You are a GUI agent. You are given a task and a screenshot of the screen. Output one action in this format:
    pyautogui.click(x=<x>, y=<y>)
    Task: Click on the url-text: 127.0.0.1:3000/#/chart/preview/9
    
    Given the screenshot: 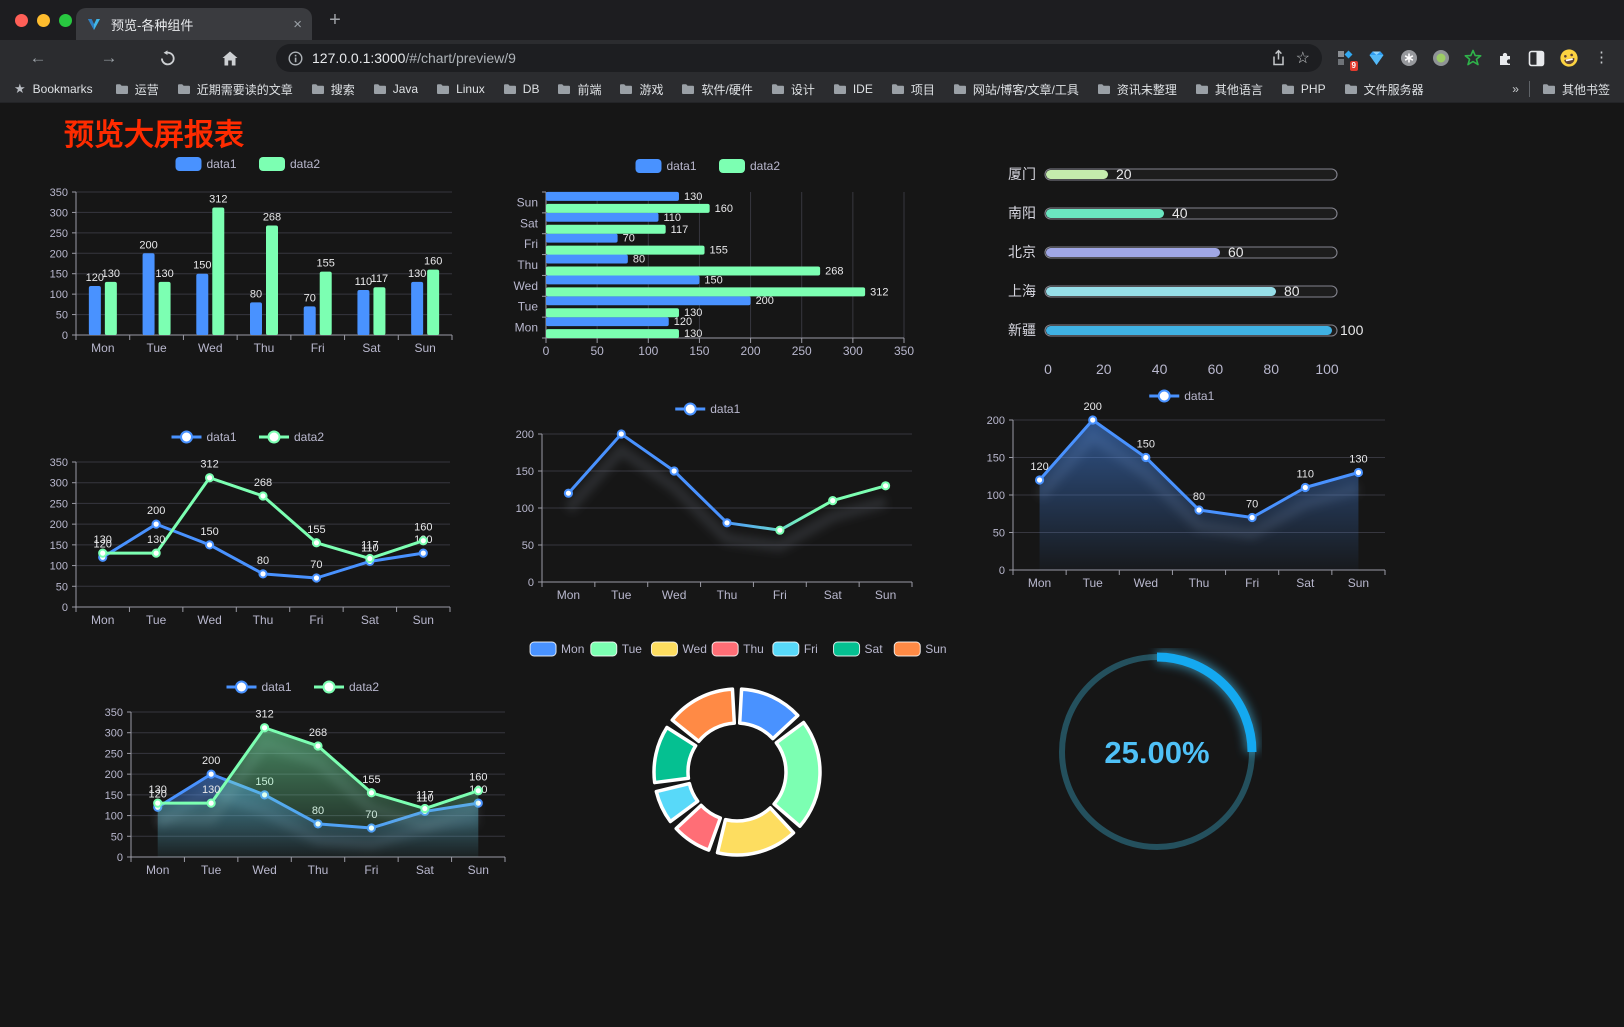 What is the action you would take?
    pyautogui.click(x=414, y=58)
    